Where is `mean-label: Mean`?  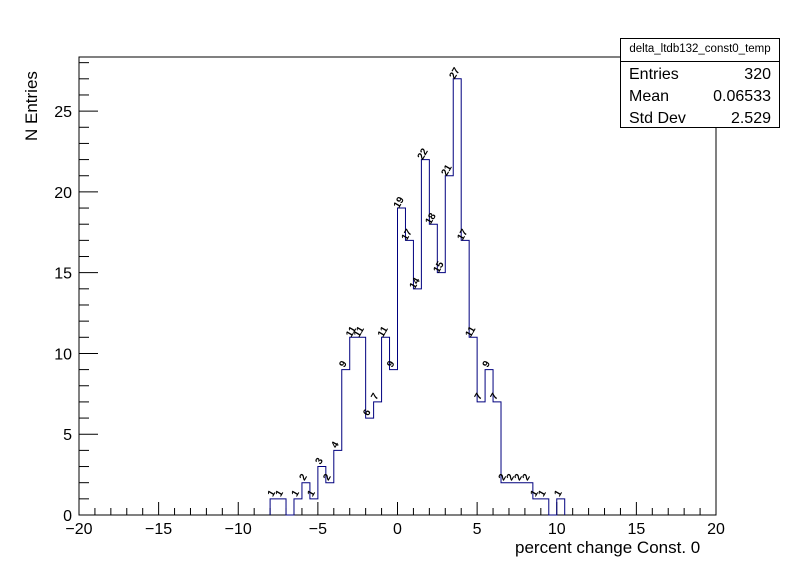 mean-label: Mean is located at coordinates (649, 96).